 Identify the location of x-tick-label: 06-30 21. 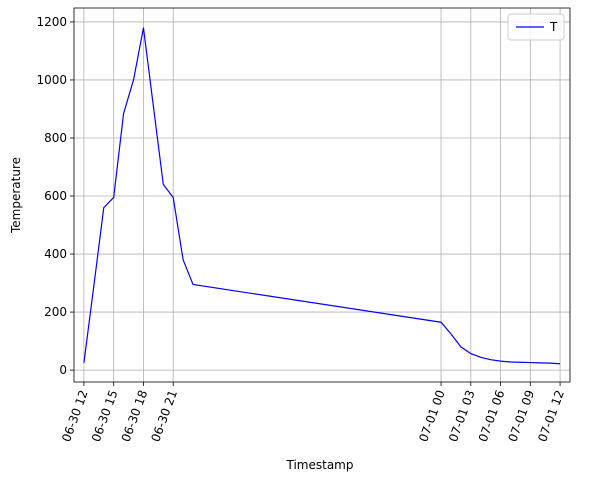
(164, 415).